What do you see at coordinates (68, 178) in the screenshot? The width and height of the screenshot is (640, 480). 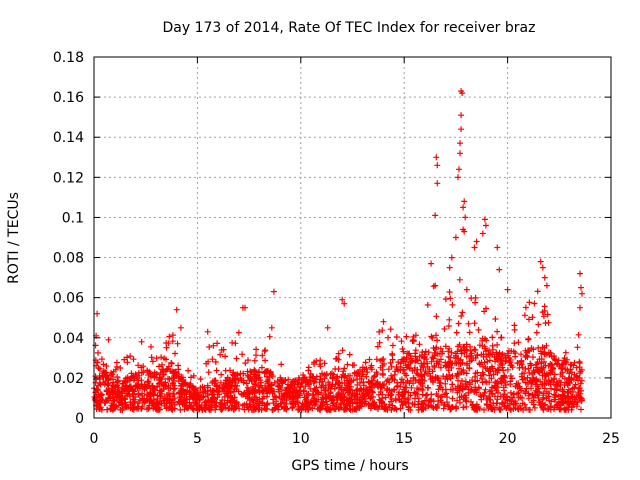 I see `y-tick-label: 0.12` at bounding box center [68, 178].